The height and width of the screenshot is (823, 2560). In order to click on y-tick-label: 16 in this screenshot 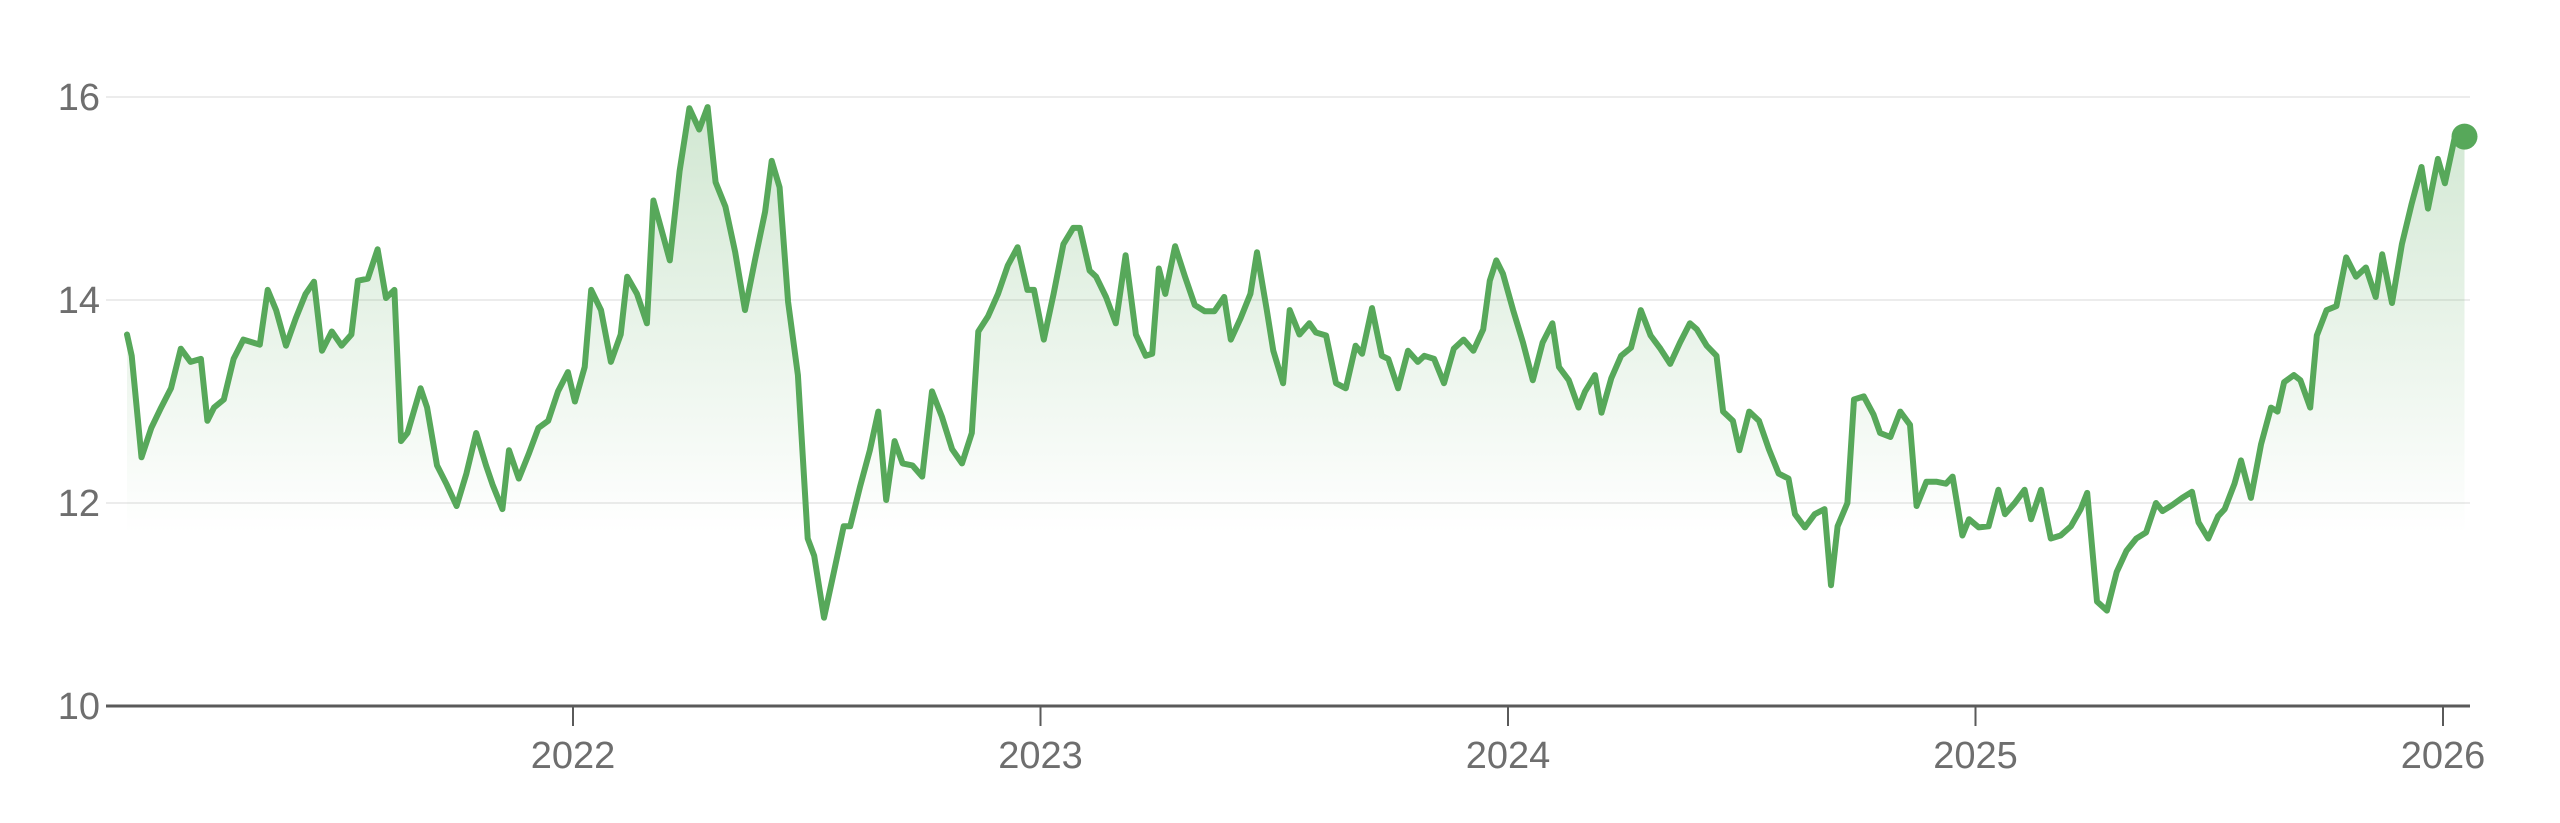, I will do `click(79, 98)`.